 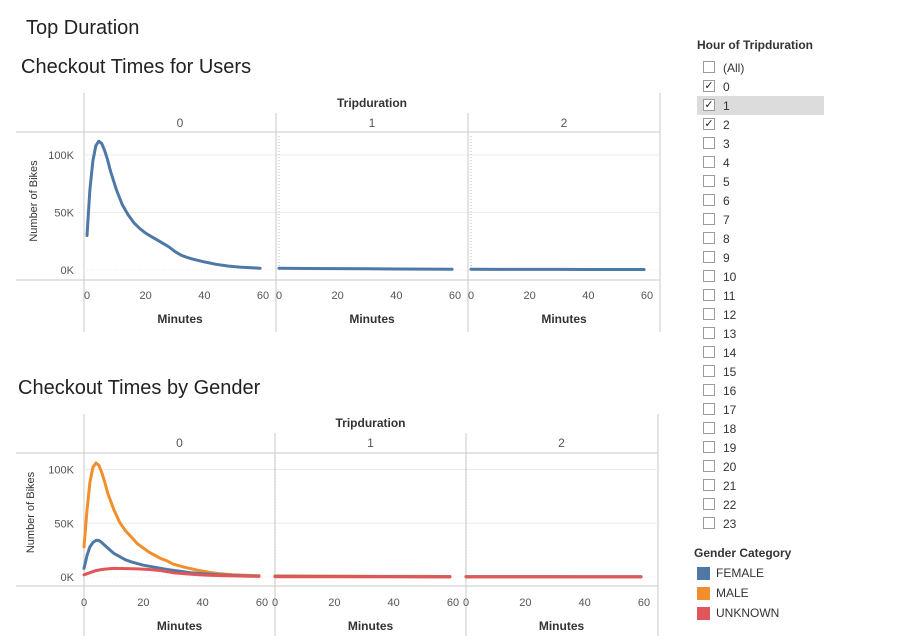 What do you see at coordinates (726, 144) in the screenshot?
I see `filter-item-label: 3` at bounding box center [726, 144].